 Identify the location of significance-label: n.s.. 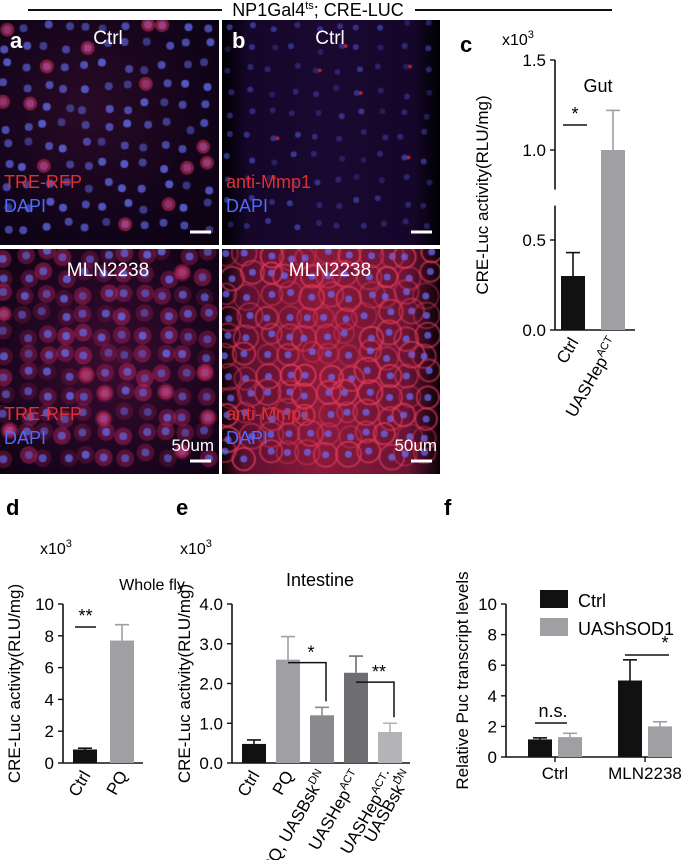
(552, 711).